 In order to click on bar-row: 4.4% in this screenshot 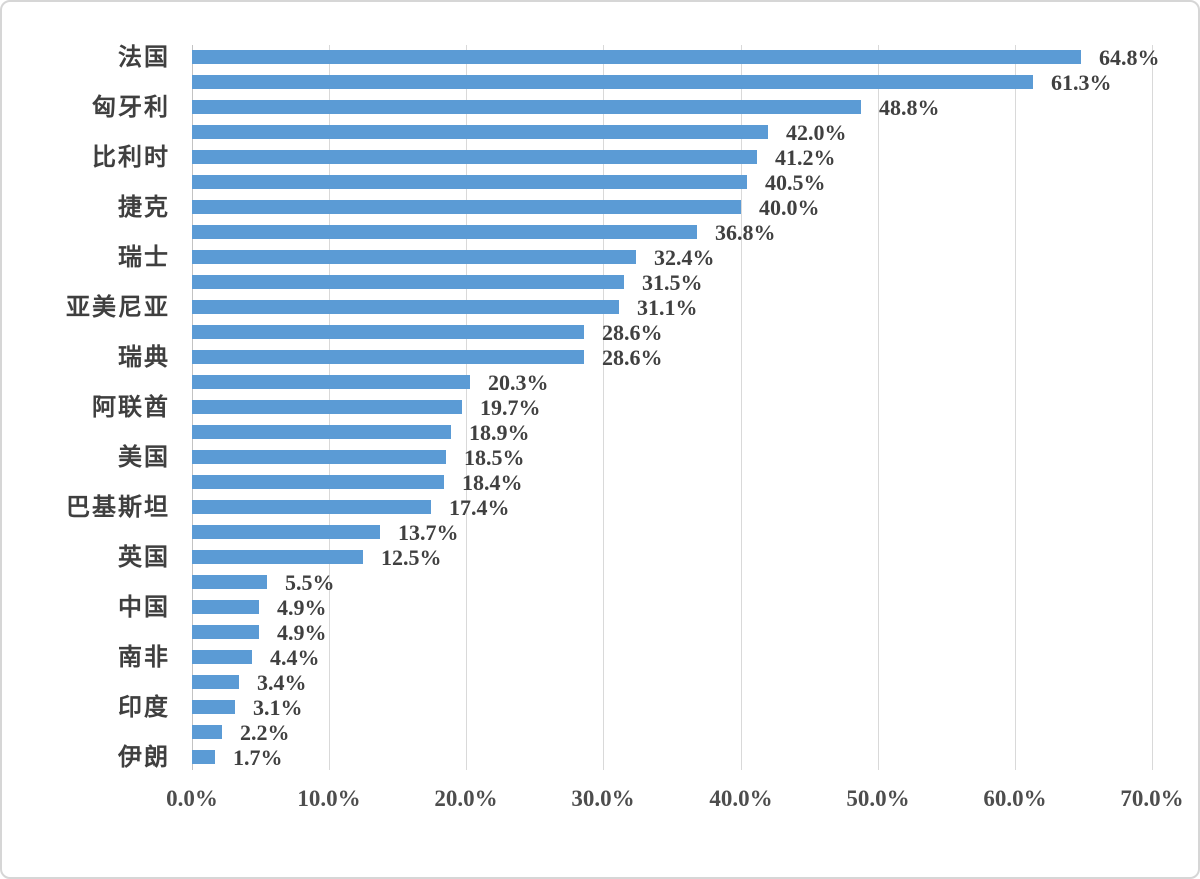, I will do `click(672, 657)`.